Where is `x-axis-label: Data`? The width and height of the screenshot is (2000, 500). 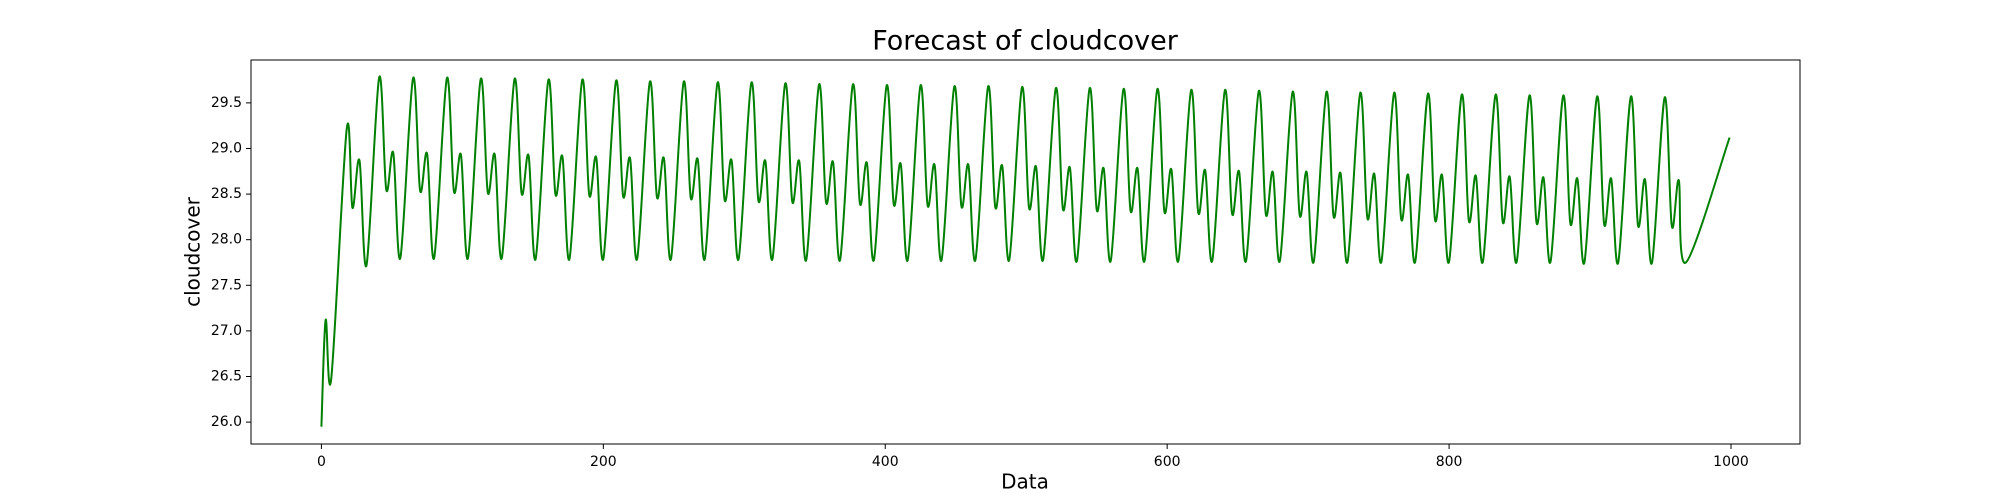 x-axis-label: Data is located at coordinates (1025, 482).